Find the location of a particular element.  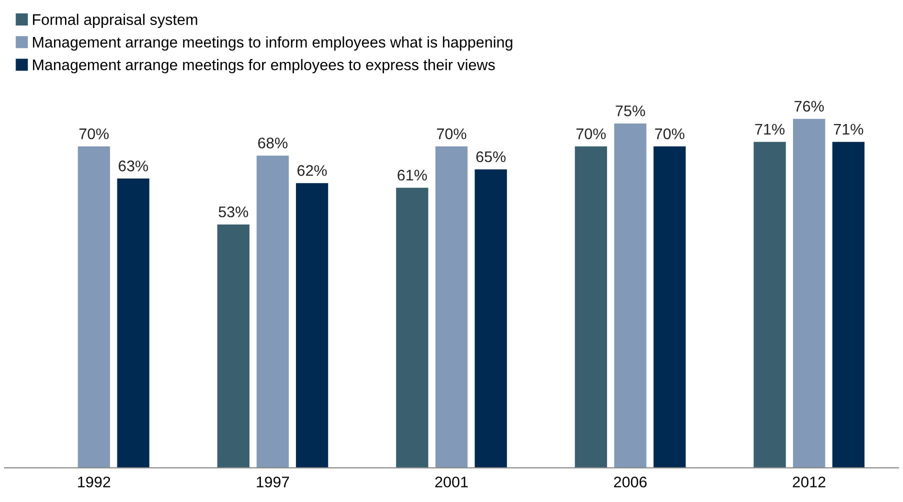

data-label: 75% is located at coordinates (631, 111).